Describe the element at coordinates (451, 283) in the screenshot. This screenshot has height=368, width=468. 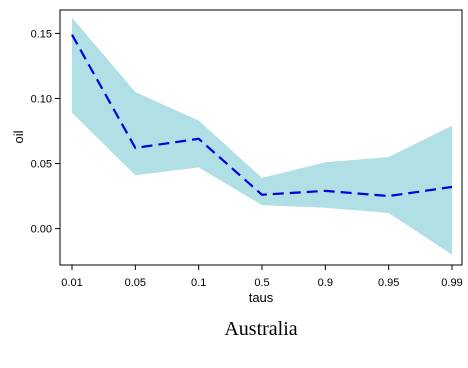
I see `x-tick-label: 0.99` at that location.